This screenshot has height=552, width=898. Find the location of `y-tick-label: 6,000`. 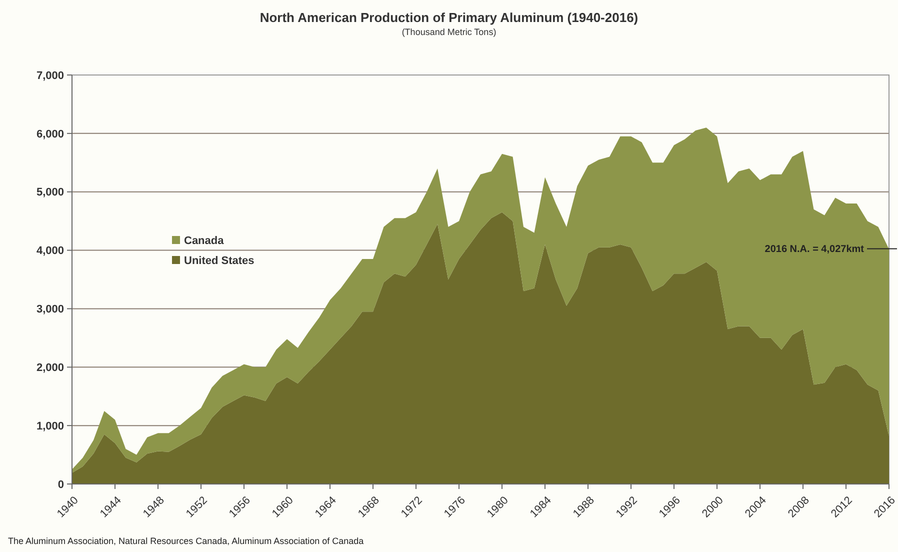

y-tick-label: 6,000 is located at coordinates (50, 134).